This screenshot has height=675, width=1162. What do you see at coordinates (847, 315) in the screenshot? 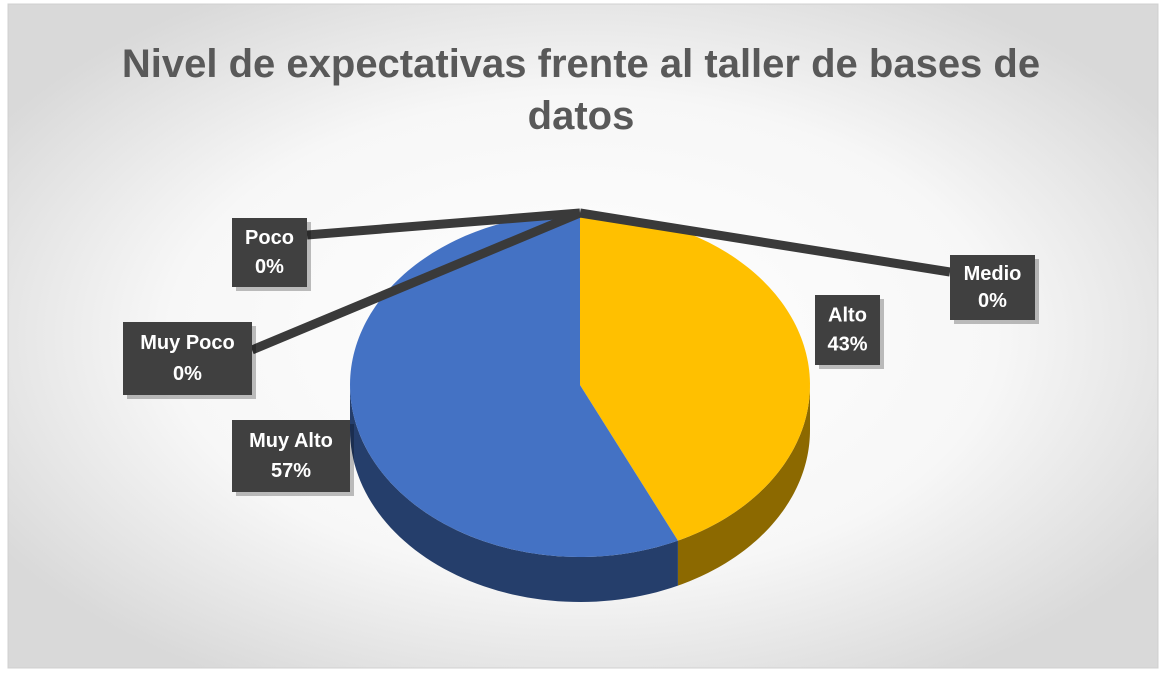
I see `category-label: Alto` at bounding box center [847, 315].